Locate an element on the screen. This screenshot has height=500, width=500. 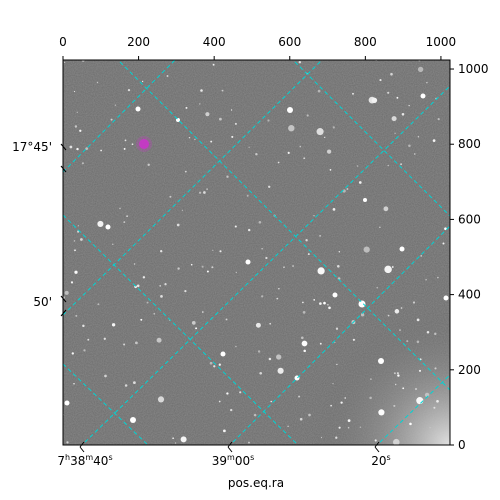
dec-tick-label: 17°45' is located at coordinates (32, 147).